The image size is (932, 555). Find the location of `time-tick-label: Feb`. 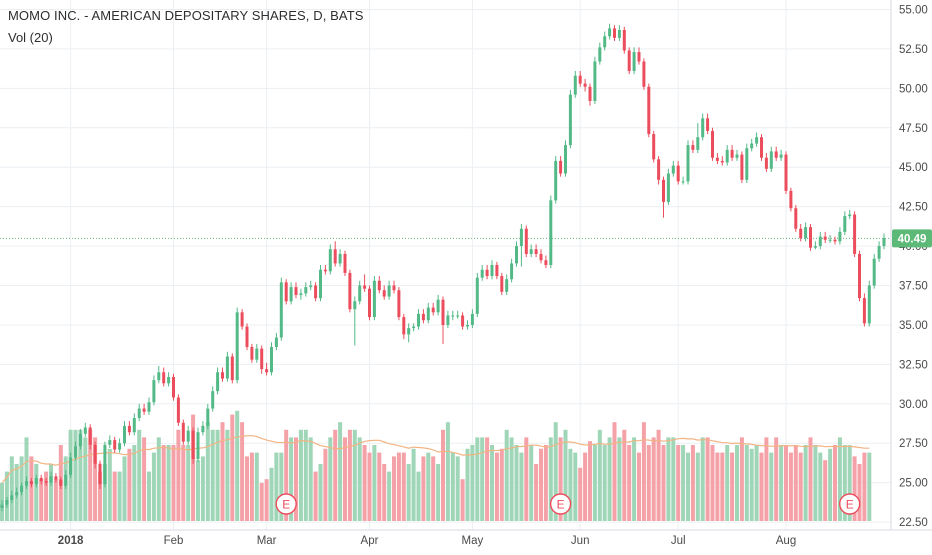

time-tick-label: Feb is located at coordinates (174, 541).